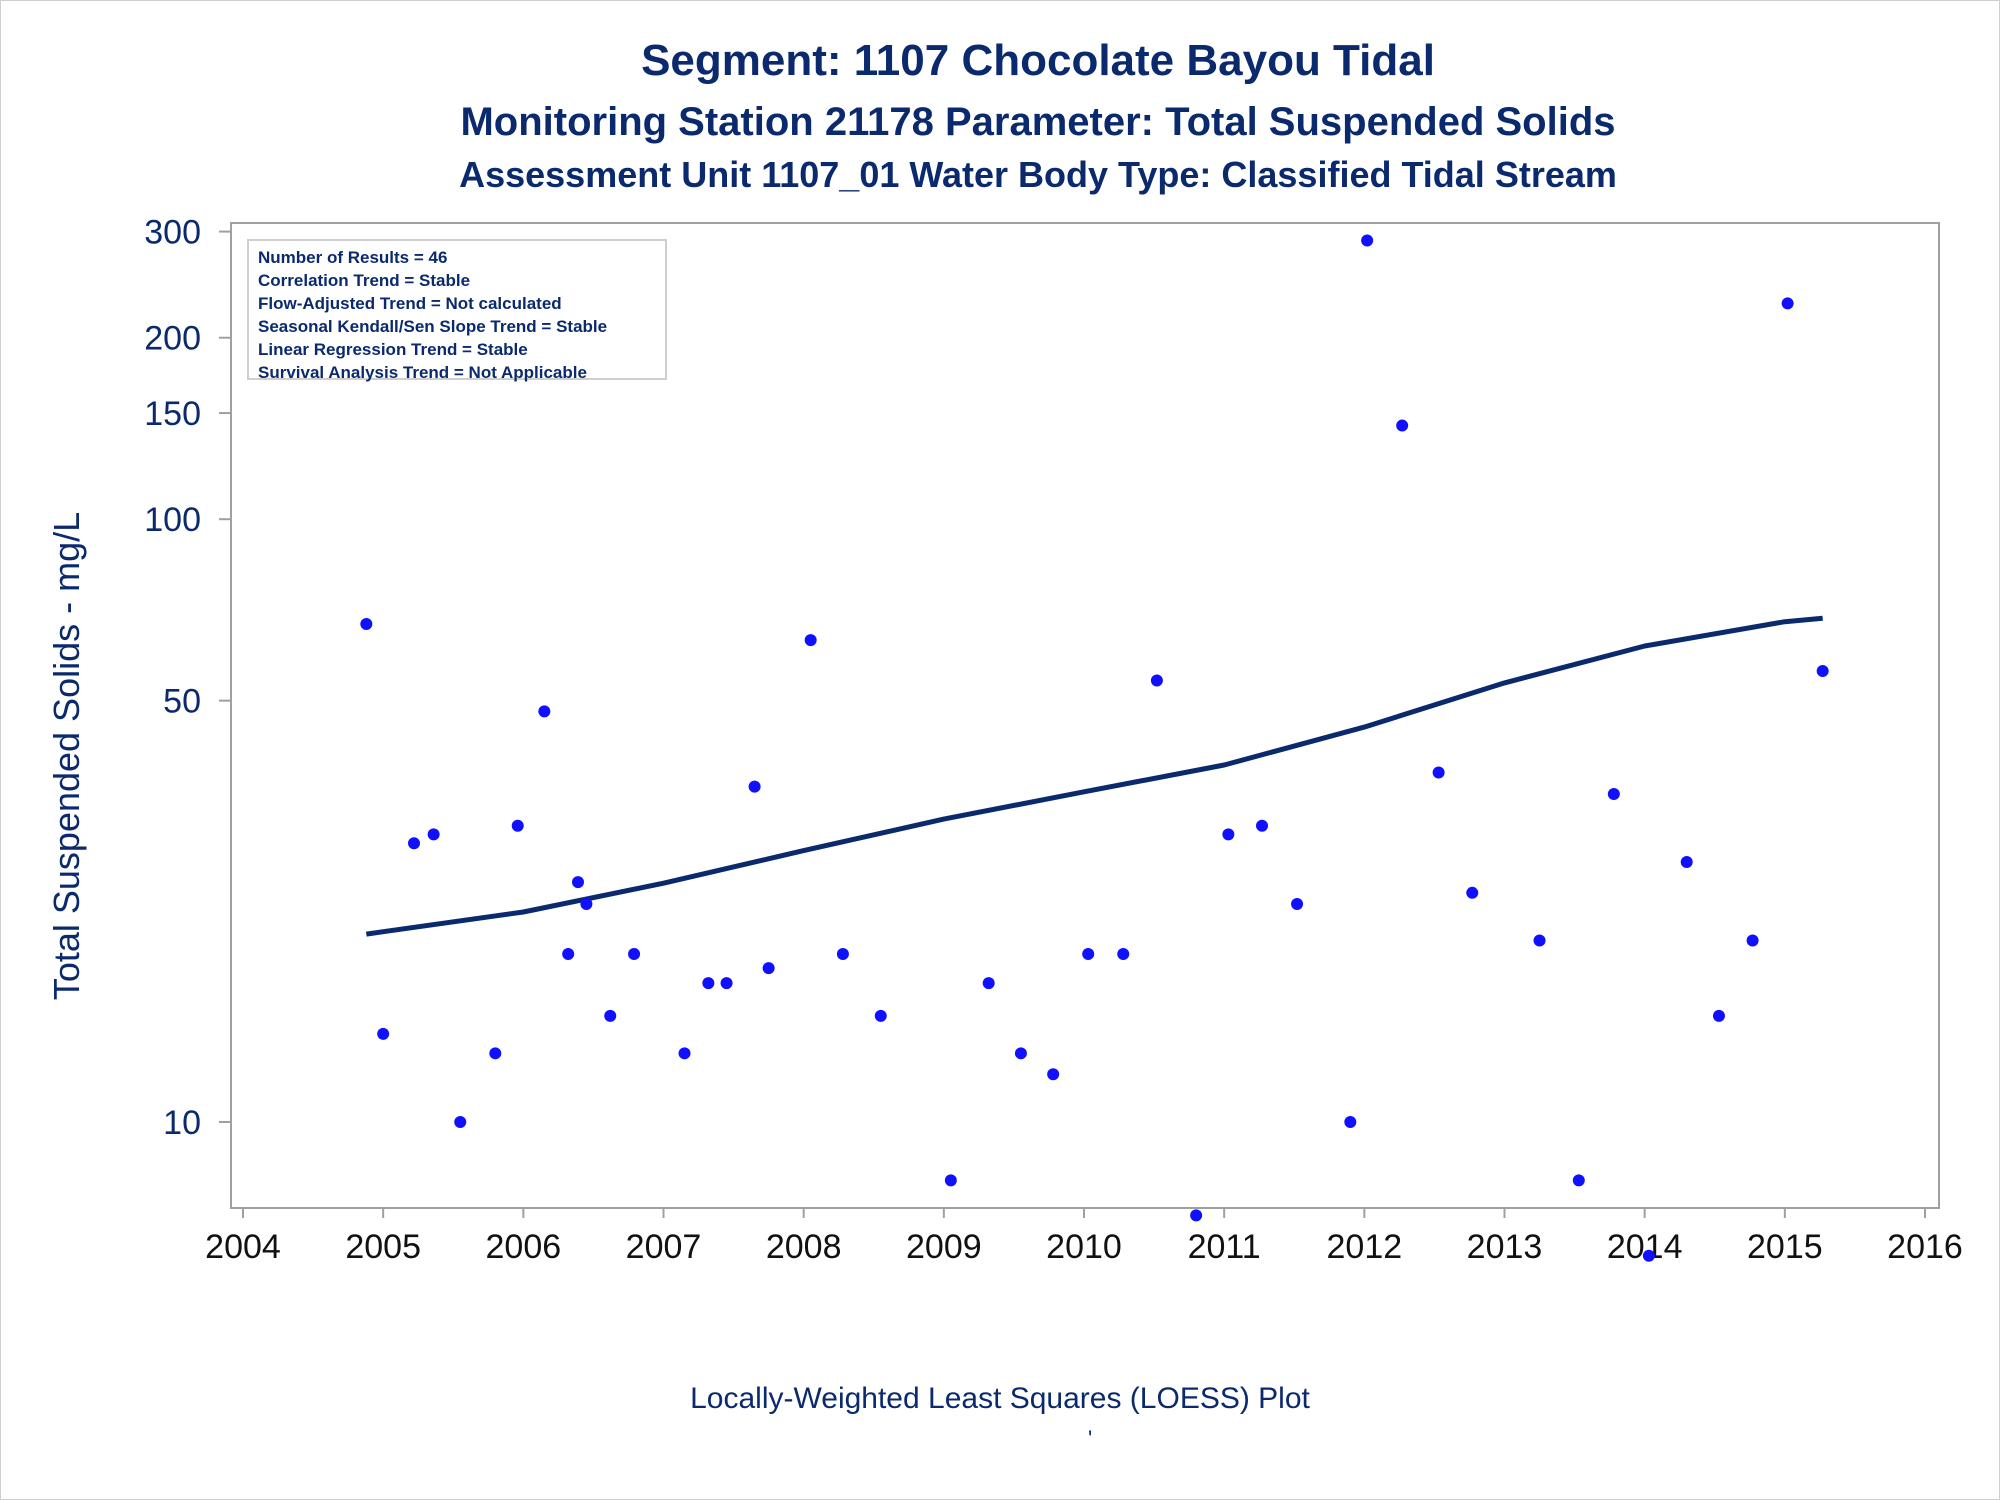 Image resolution: width=2000 pixels, height=1500 pixels. I want to click on x-tick-label: 2009, so click(944, 1247).